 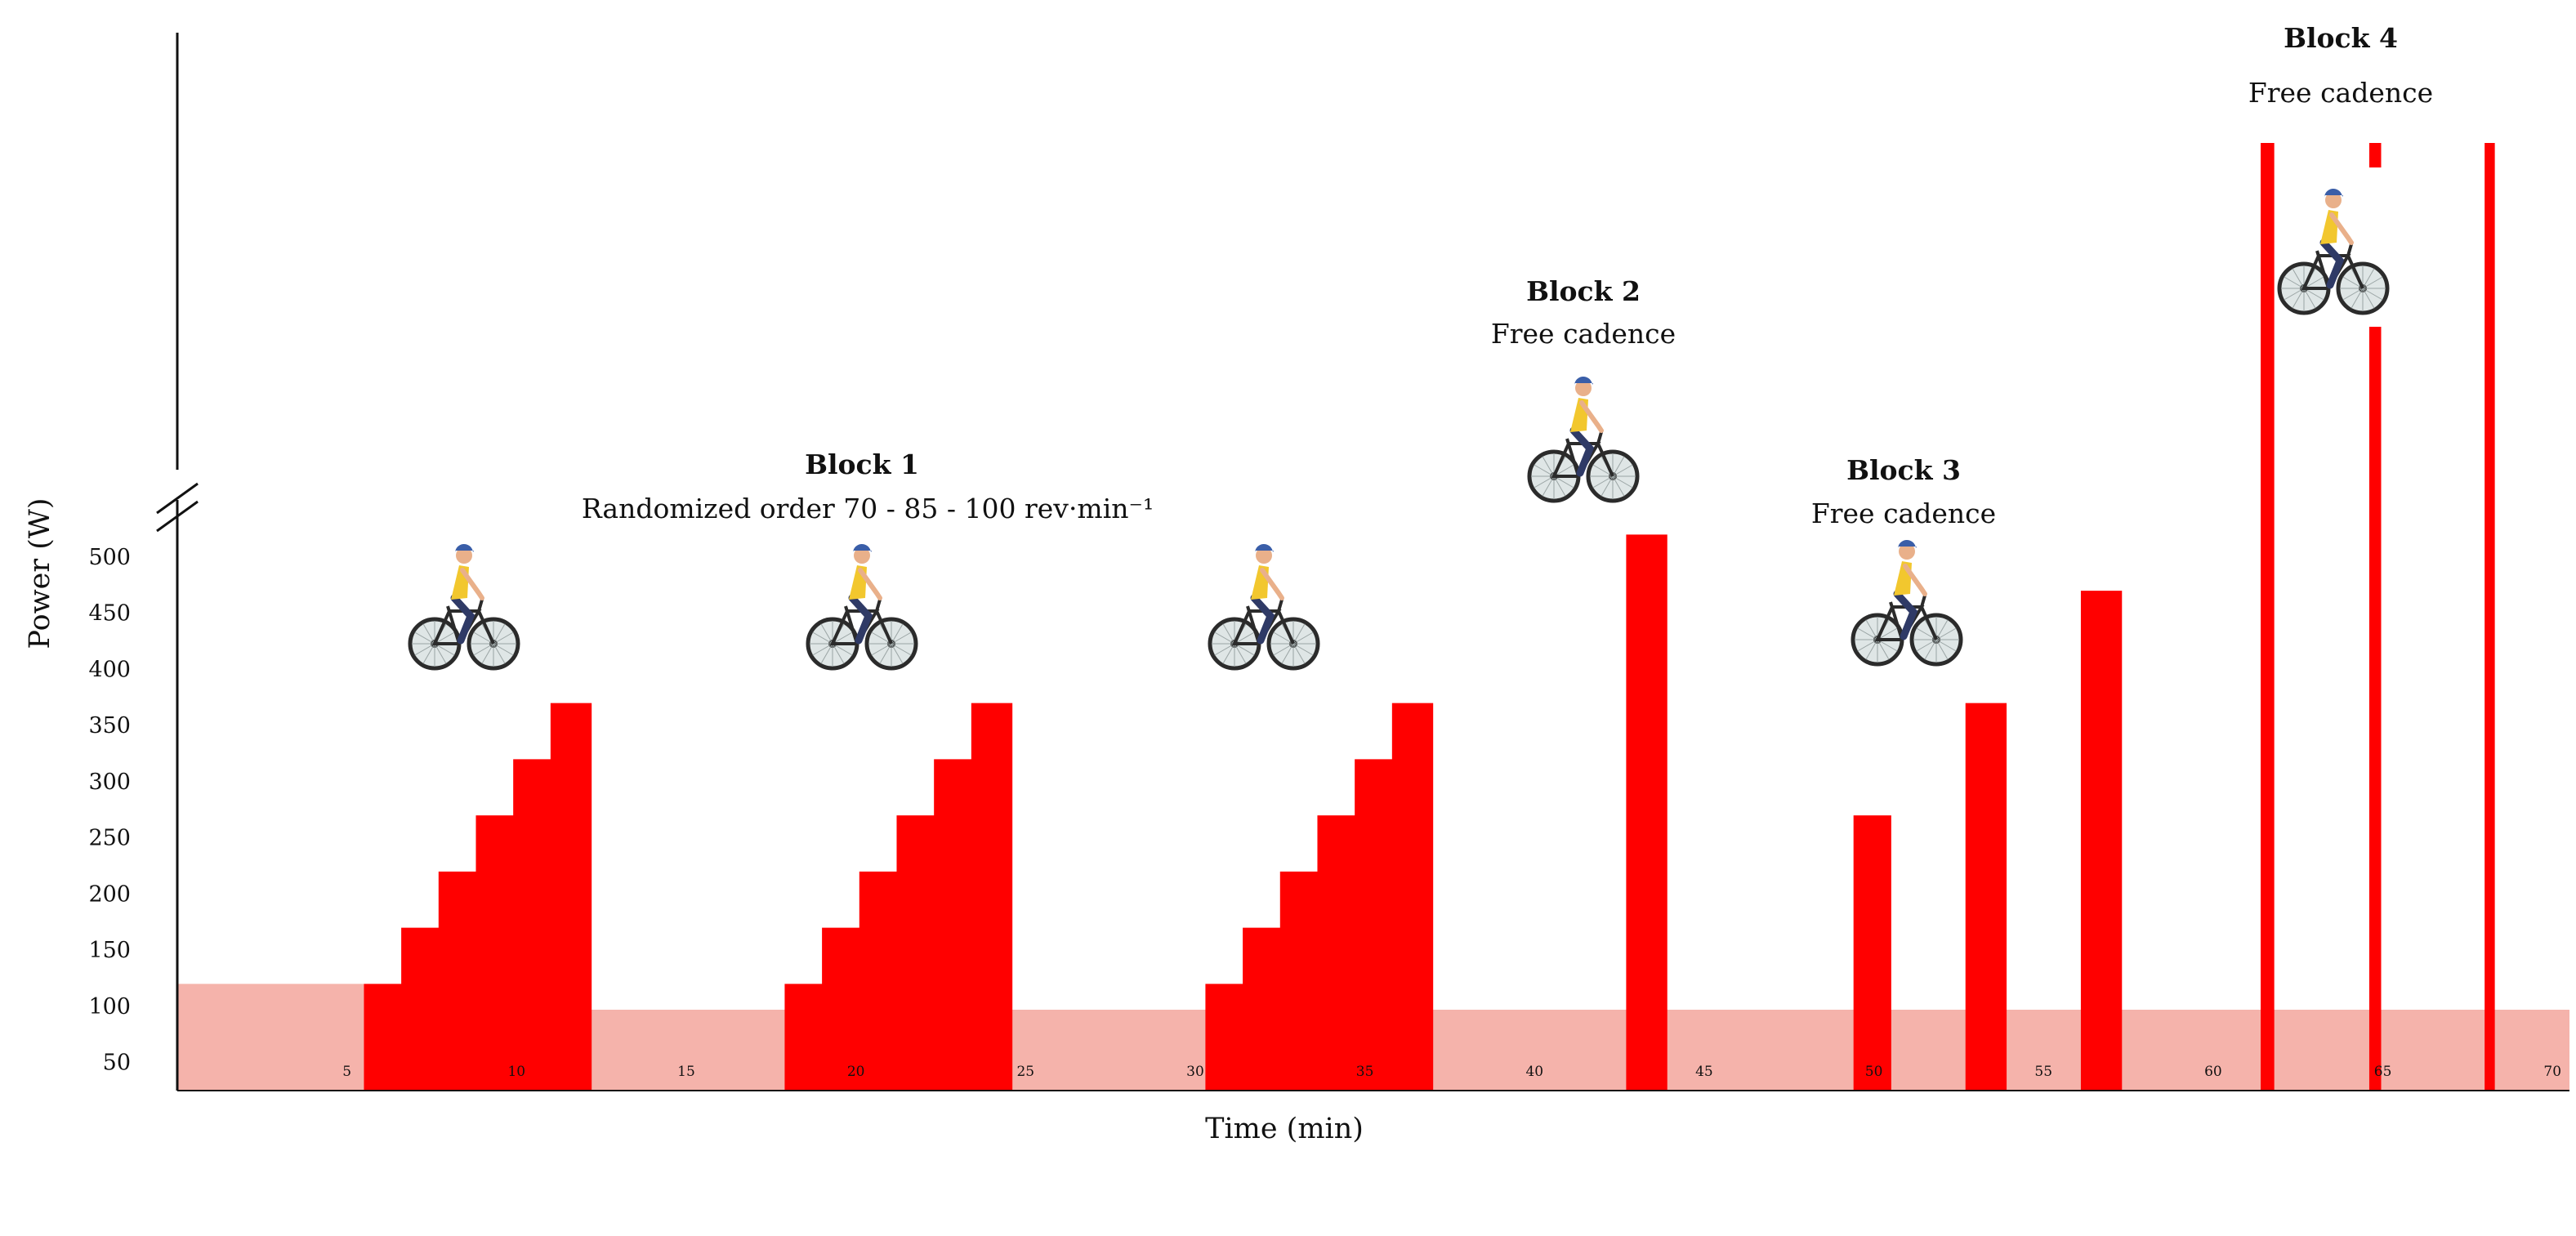 What do you see at coordinates (1365, 1072) in the screenshot?
I see `x-tick-label: 35` at bounding box center [1365, 1072].